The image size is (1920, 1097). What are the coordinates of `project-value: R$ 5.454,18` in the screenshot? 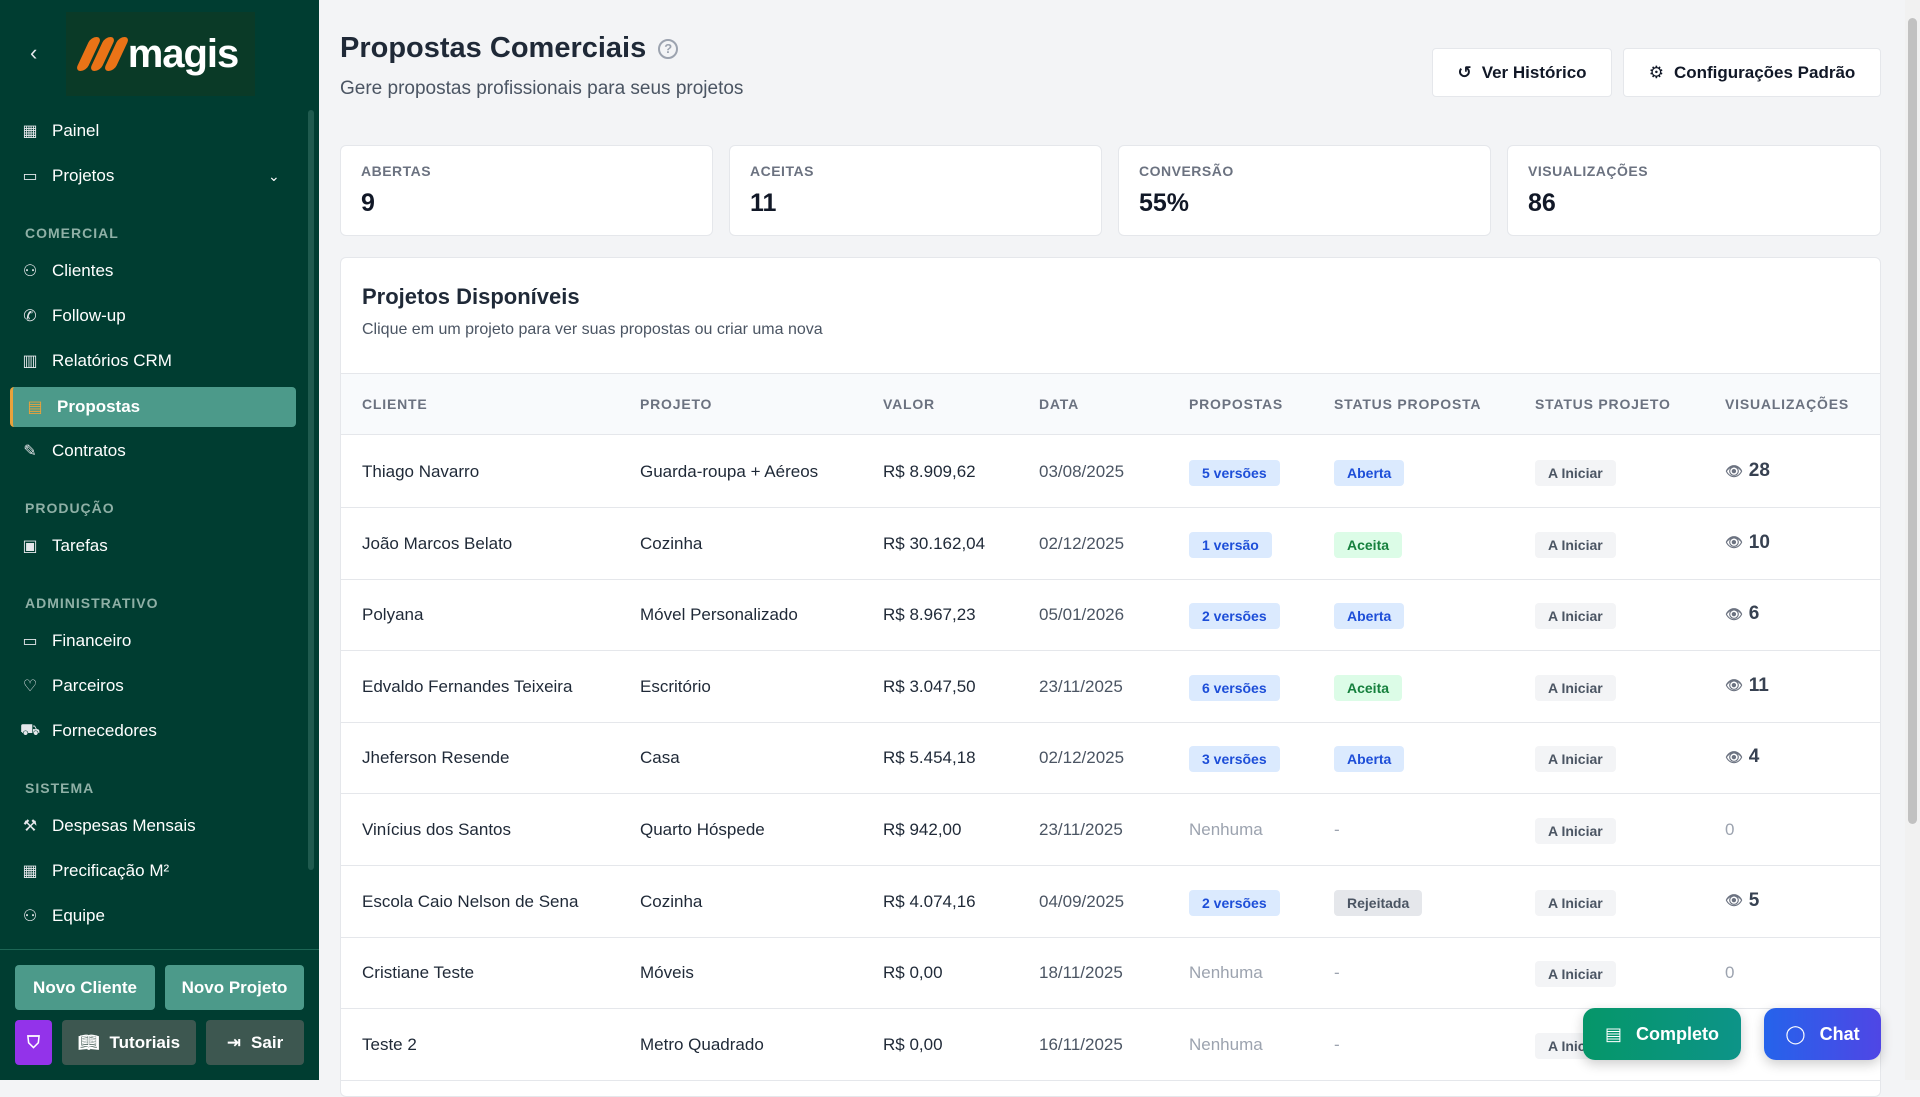 It's located at (929, 758).